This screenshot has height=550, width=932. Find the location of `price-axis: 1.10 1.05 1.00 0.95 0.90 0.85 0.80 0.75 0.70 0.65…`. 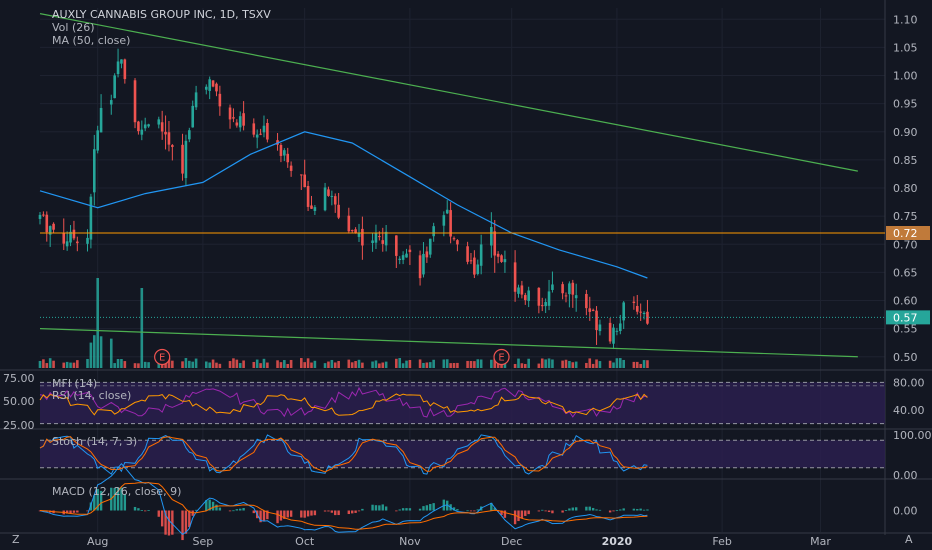

price-axis: 1.10 1.05 1.00 0.95 0.90 0.85 0.80 0.75 0.70 0.65… is located at coordinates (908, 188).